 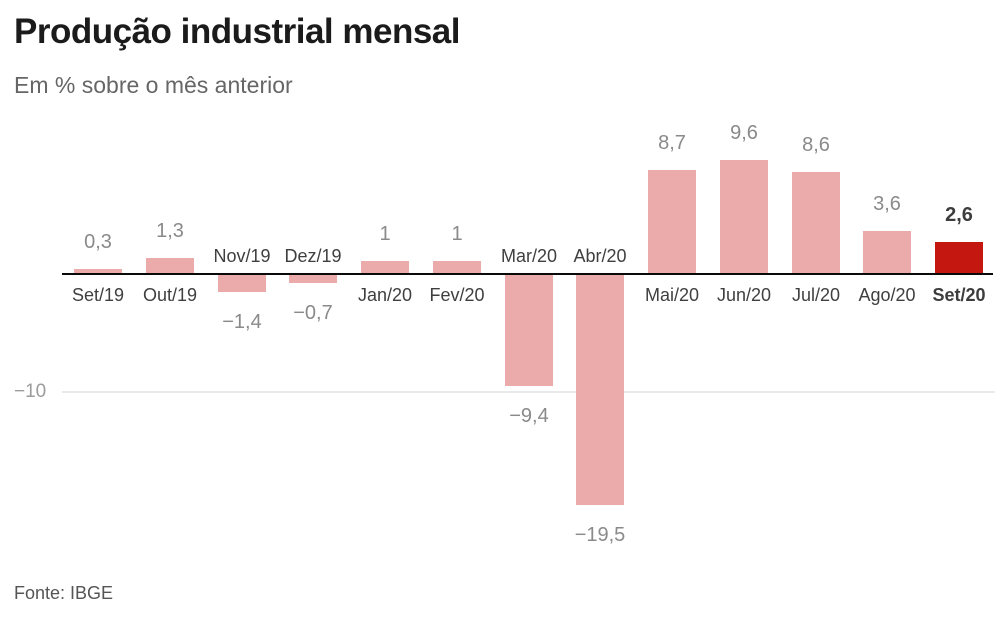 What do you see at coordinates (170, 231) in the screenshot?
I see `bar-value-label: 1,3` at bounding box center [170, 231].